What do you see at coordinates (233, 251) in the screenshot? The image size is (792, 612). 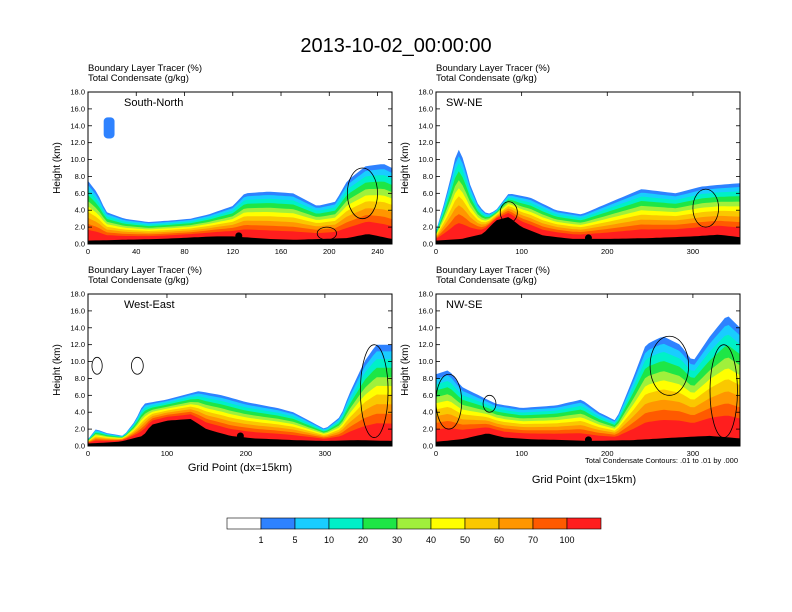 I see `x-tick-label: 120` at bounding box center [233, 251].